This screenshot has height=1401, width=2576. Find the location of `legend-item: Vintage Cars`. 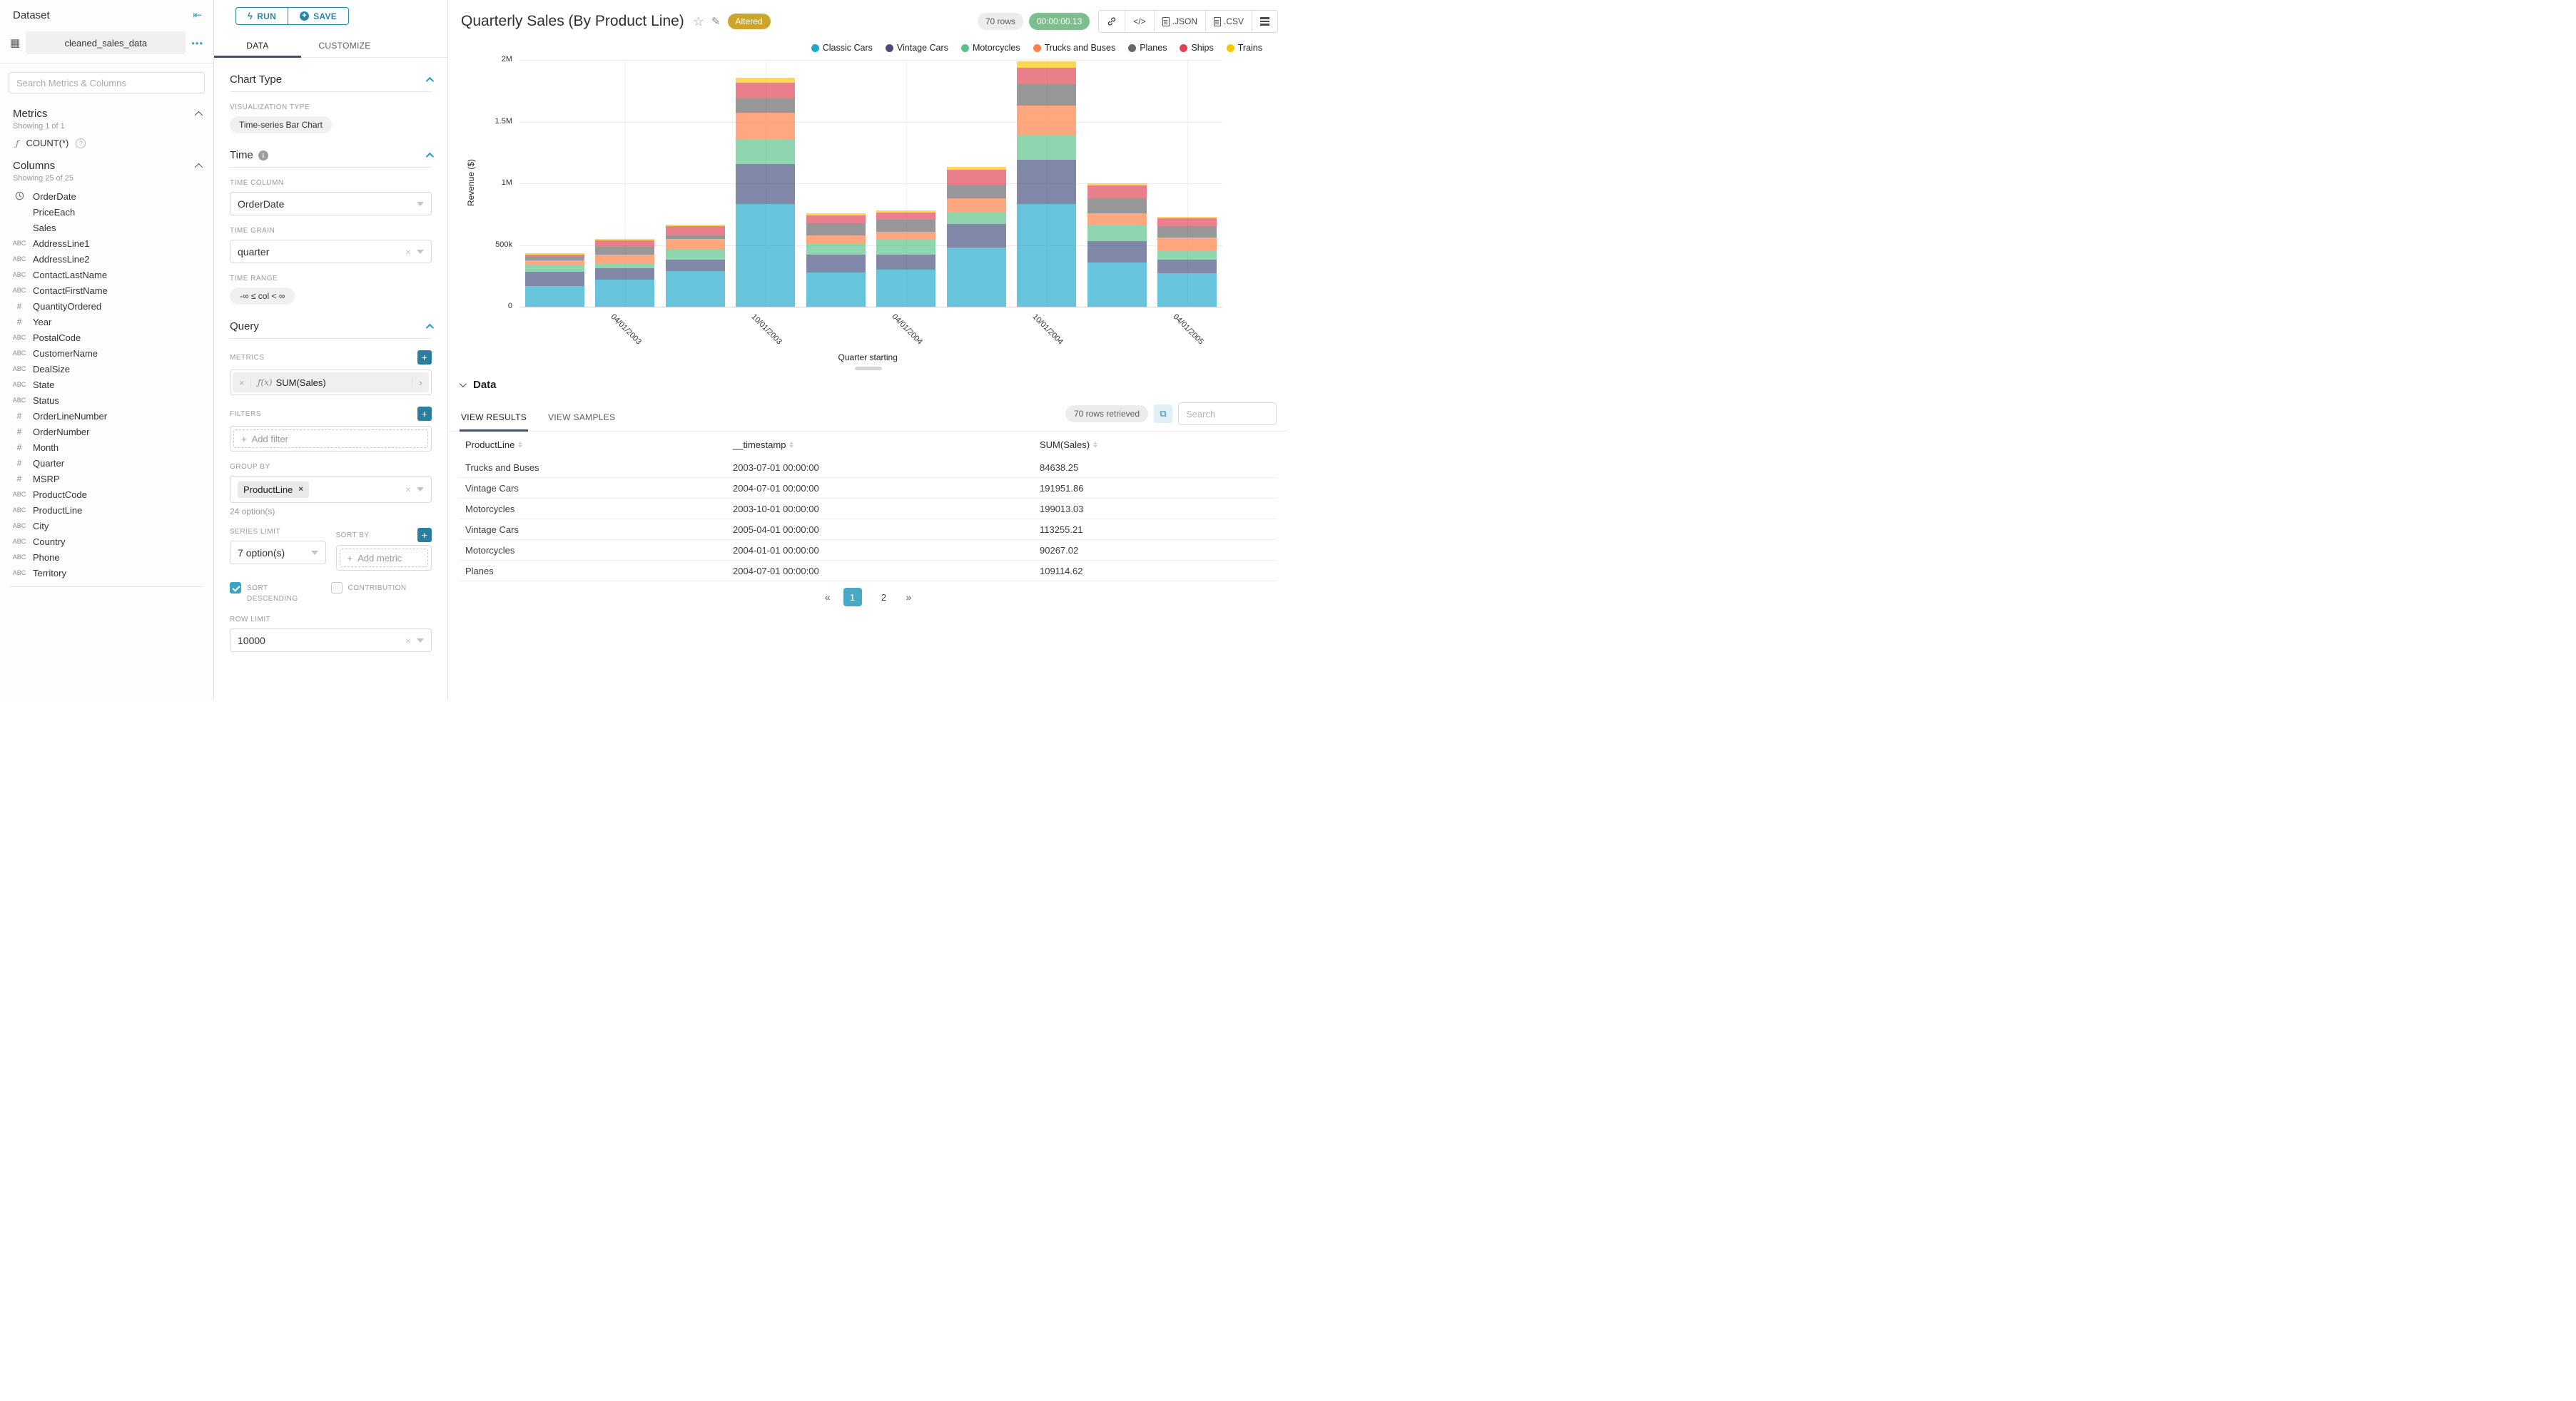

legend-item: Vintage Cars is located at coordinates (916, 48).